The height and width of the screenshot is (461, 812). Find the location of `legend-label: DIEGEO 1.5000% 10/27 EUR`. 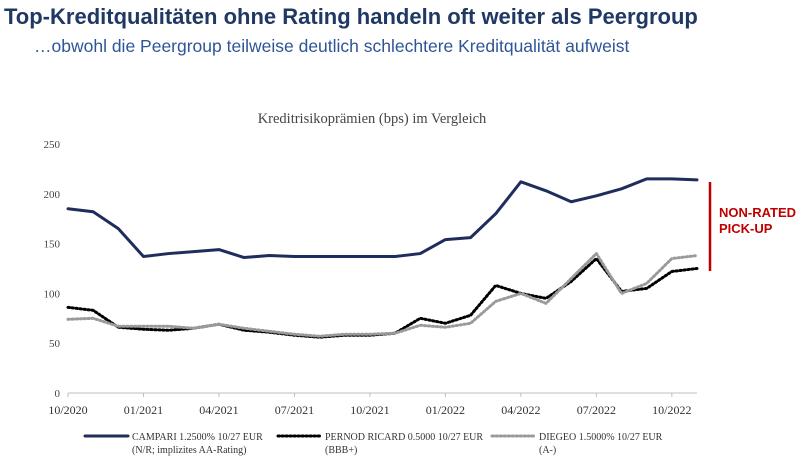

legend-label: DIEGEO 1.5000% 10/27 EUR is located at coordinates (601, 437).